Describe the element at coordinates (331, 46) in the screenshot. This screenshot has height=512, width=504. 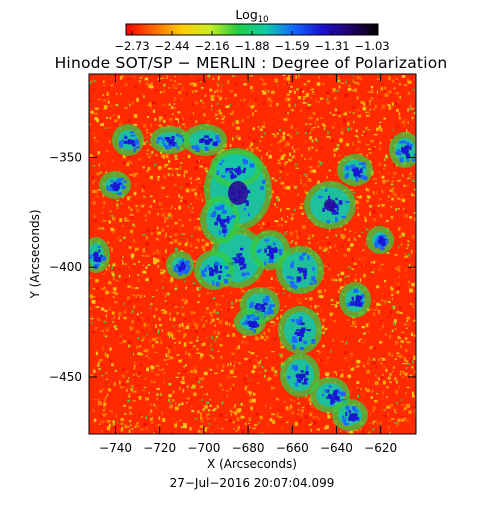
I see `colorbar-tick-label: −1.31` at that location.